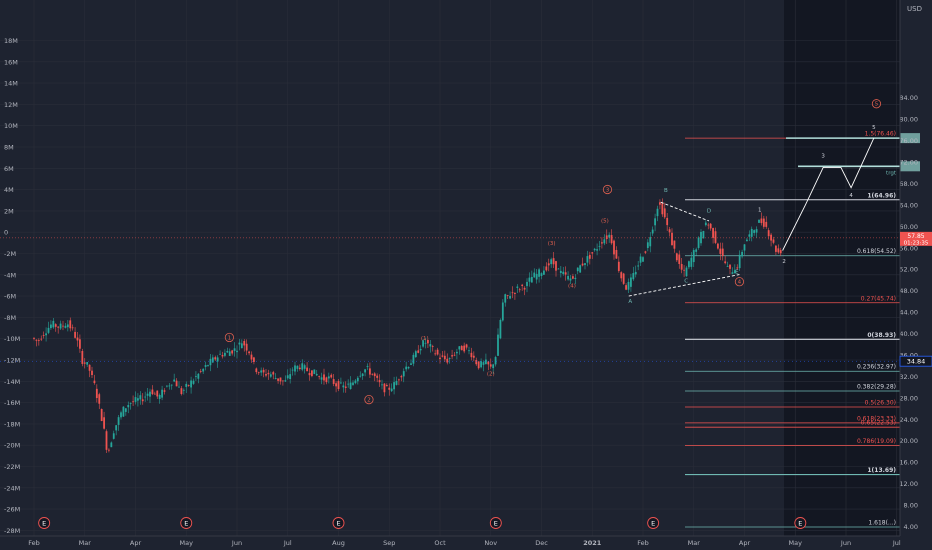 The height and width of the screenshot is (550, 932). Describe the element at coordinates (877, 105) in the screenshot. I see `wave-label: 5` at that location.